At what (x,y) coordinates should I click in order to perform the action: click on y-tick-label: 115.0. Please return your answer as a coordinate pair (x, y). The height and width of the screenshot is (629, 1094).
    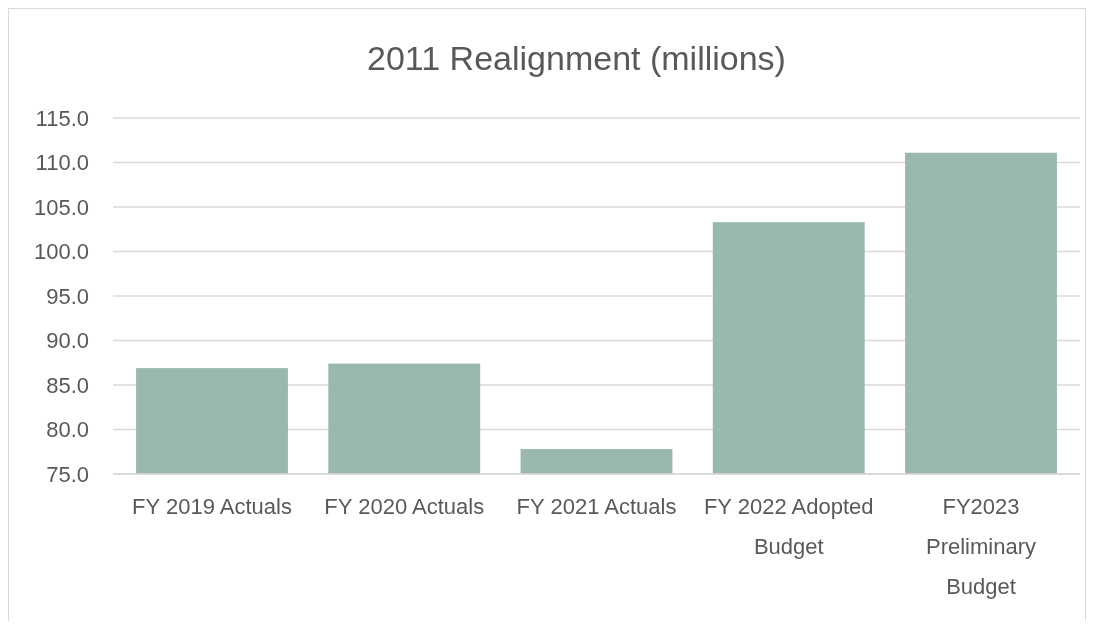
    Looking at the image, I should click on (62, 118).